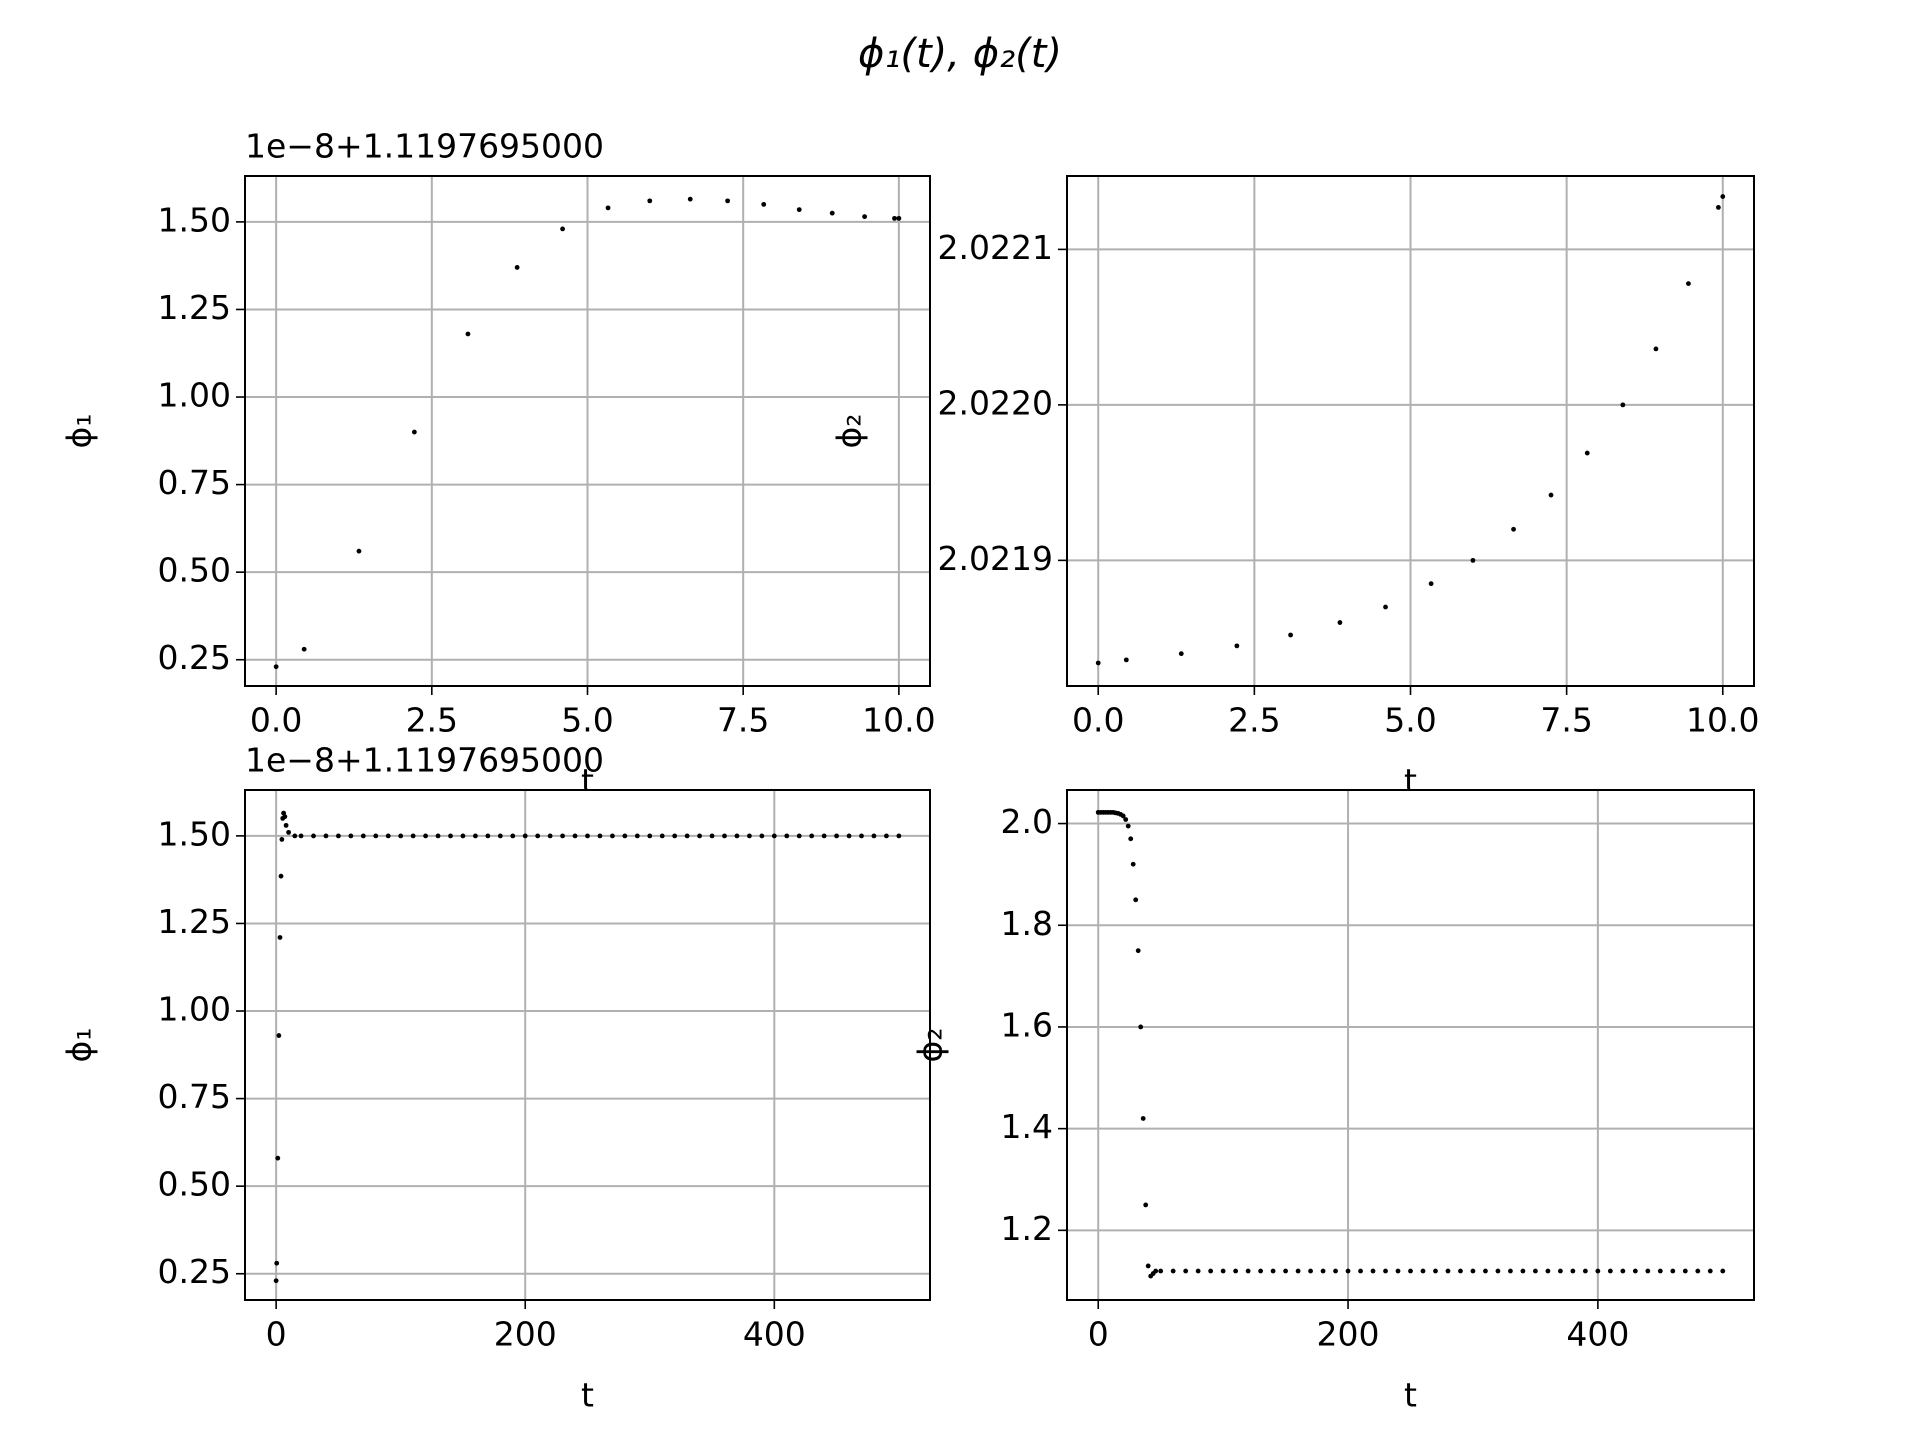  What do you see at coordinates (587, 720) in the screenshot?
I see `x-tick-label: 5.0` at bounding box center [587, 720].